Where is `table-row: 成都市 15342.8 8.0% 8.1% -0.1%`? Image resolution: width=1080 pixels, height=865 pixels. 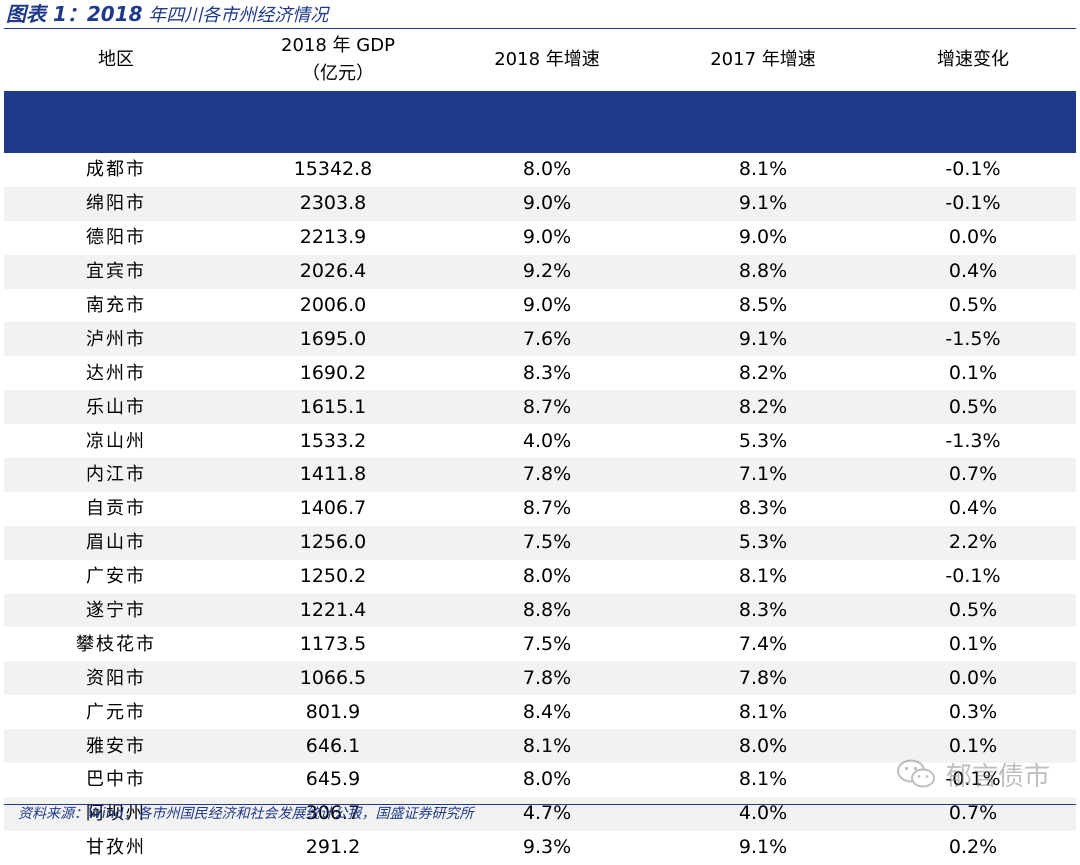
table-row: 成都市 15342.8 8.0% 8.1% -0.1% is located at coordinates (540, 170).